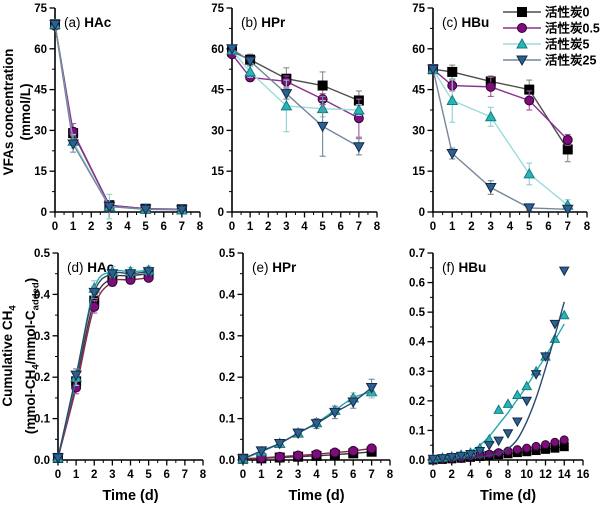  I want to click on y-tick-label: 75, so click(418, 9).